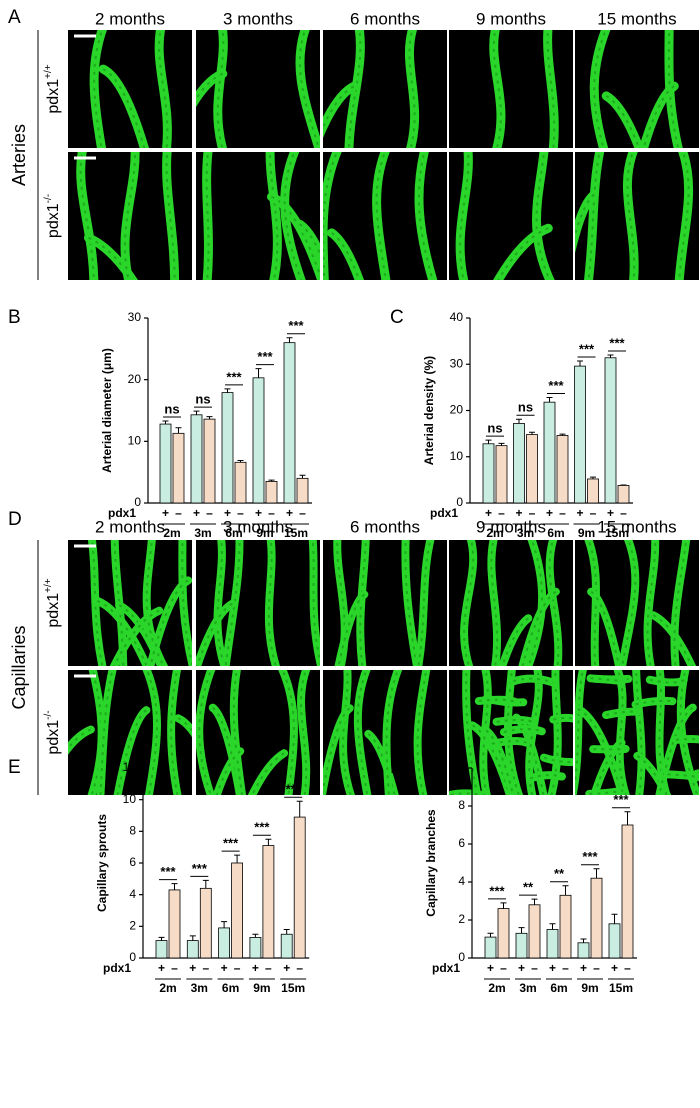 The image size is (700, 1108). I want to click on significance: ns, so click(494, 428).